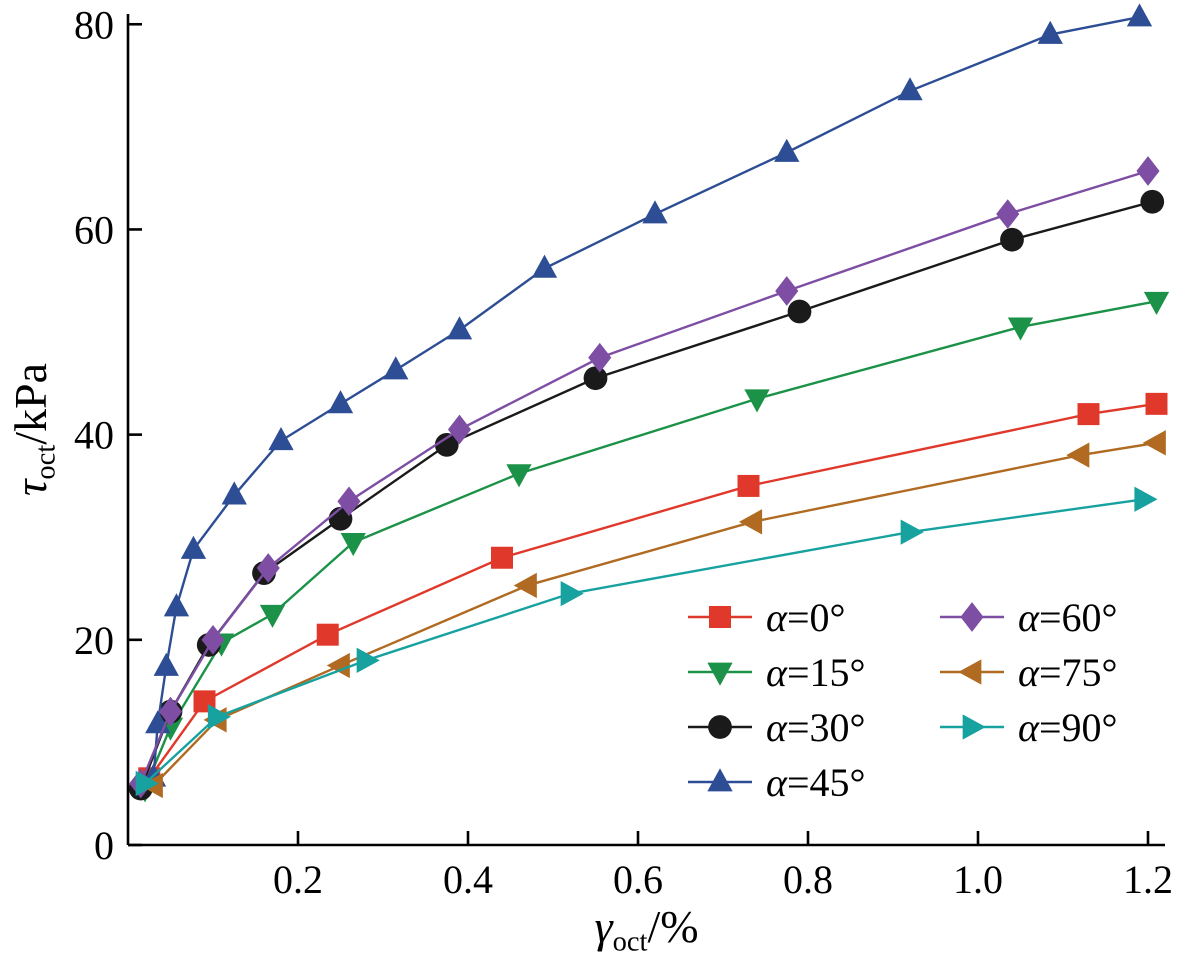  I want to click on x-axis-title: γoct/%, so click(646, 929).